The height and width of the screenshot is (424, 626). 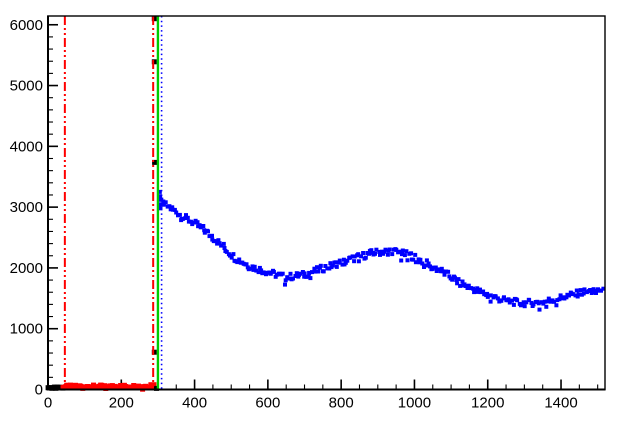 What do you see at coordinates (26, 86) in the screenshot?
I see `y-axis-tick-label: 5000` at bounding box center [26, 86].